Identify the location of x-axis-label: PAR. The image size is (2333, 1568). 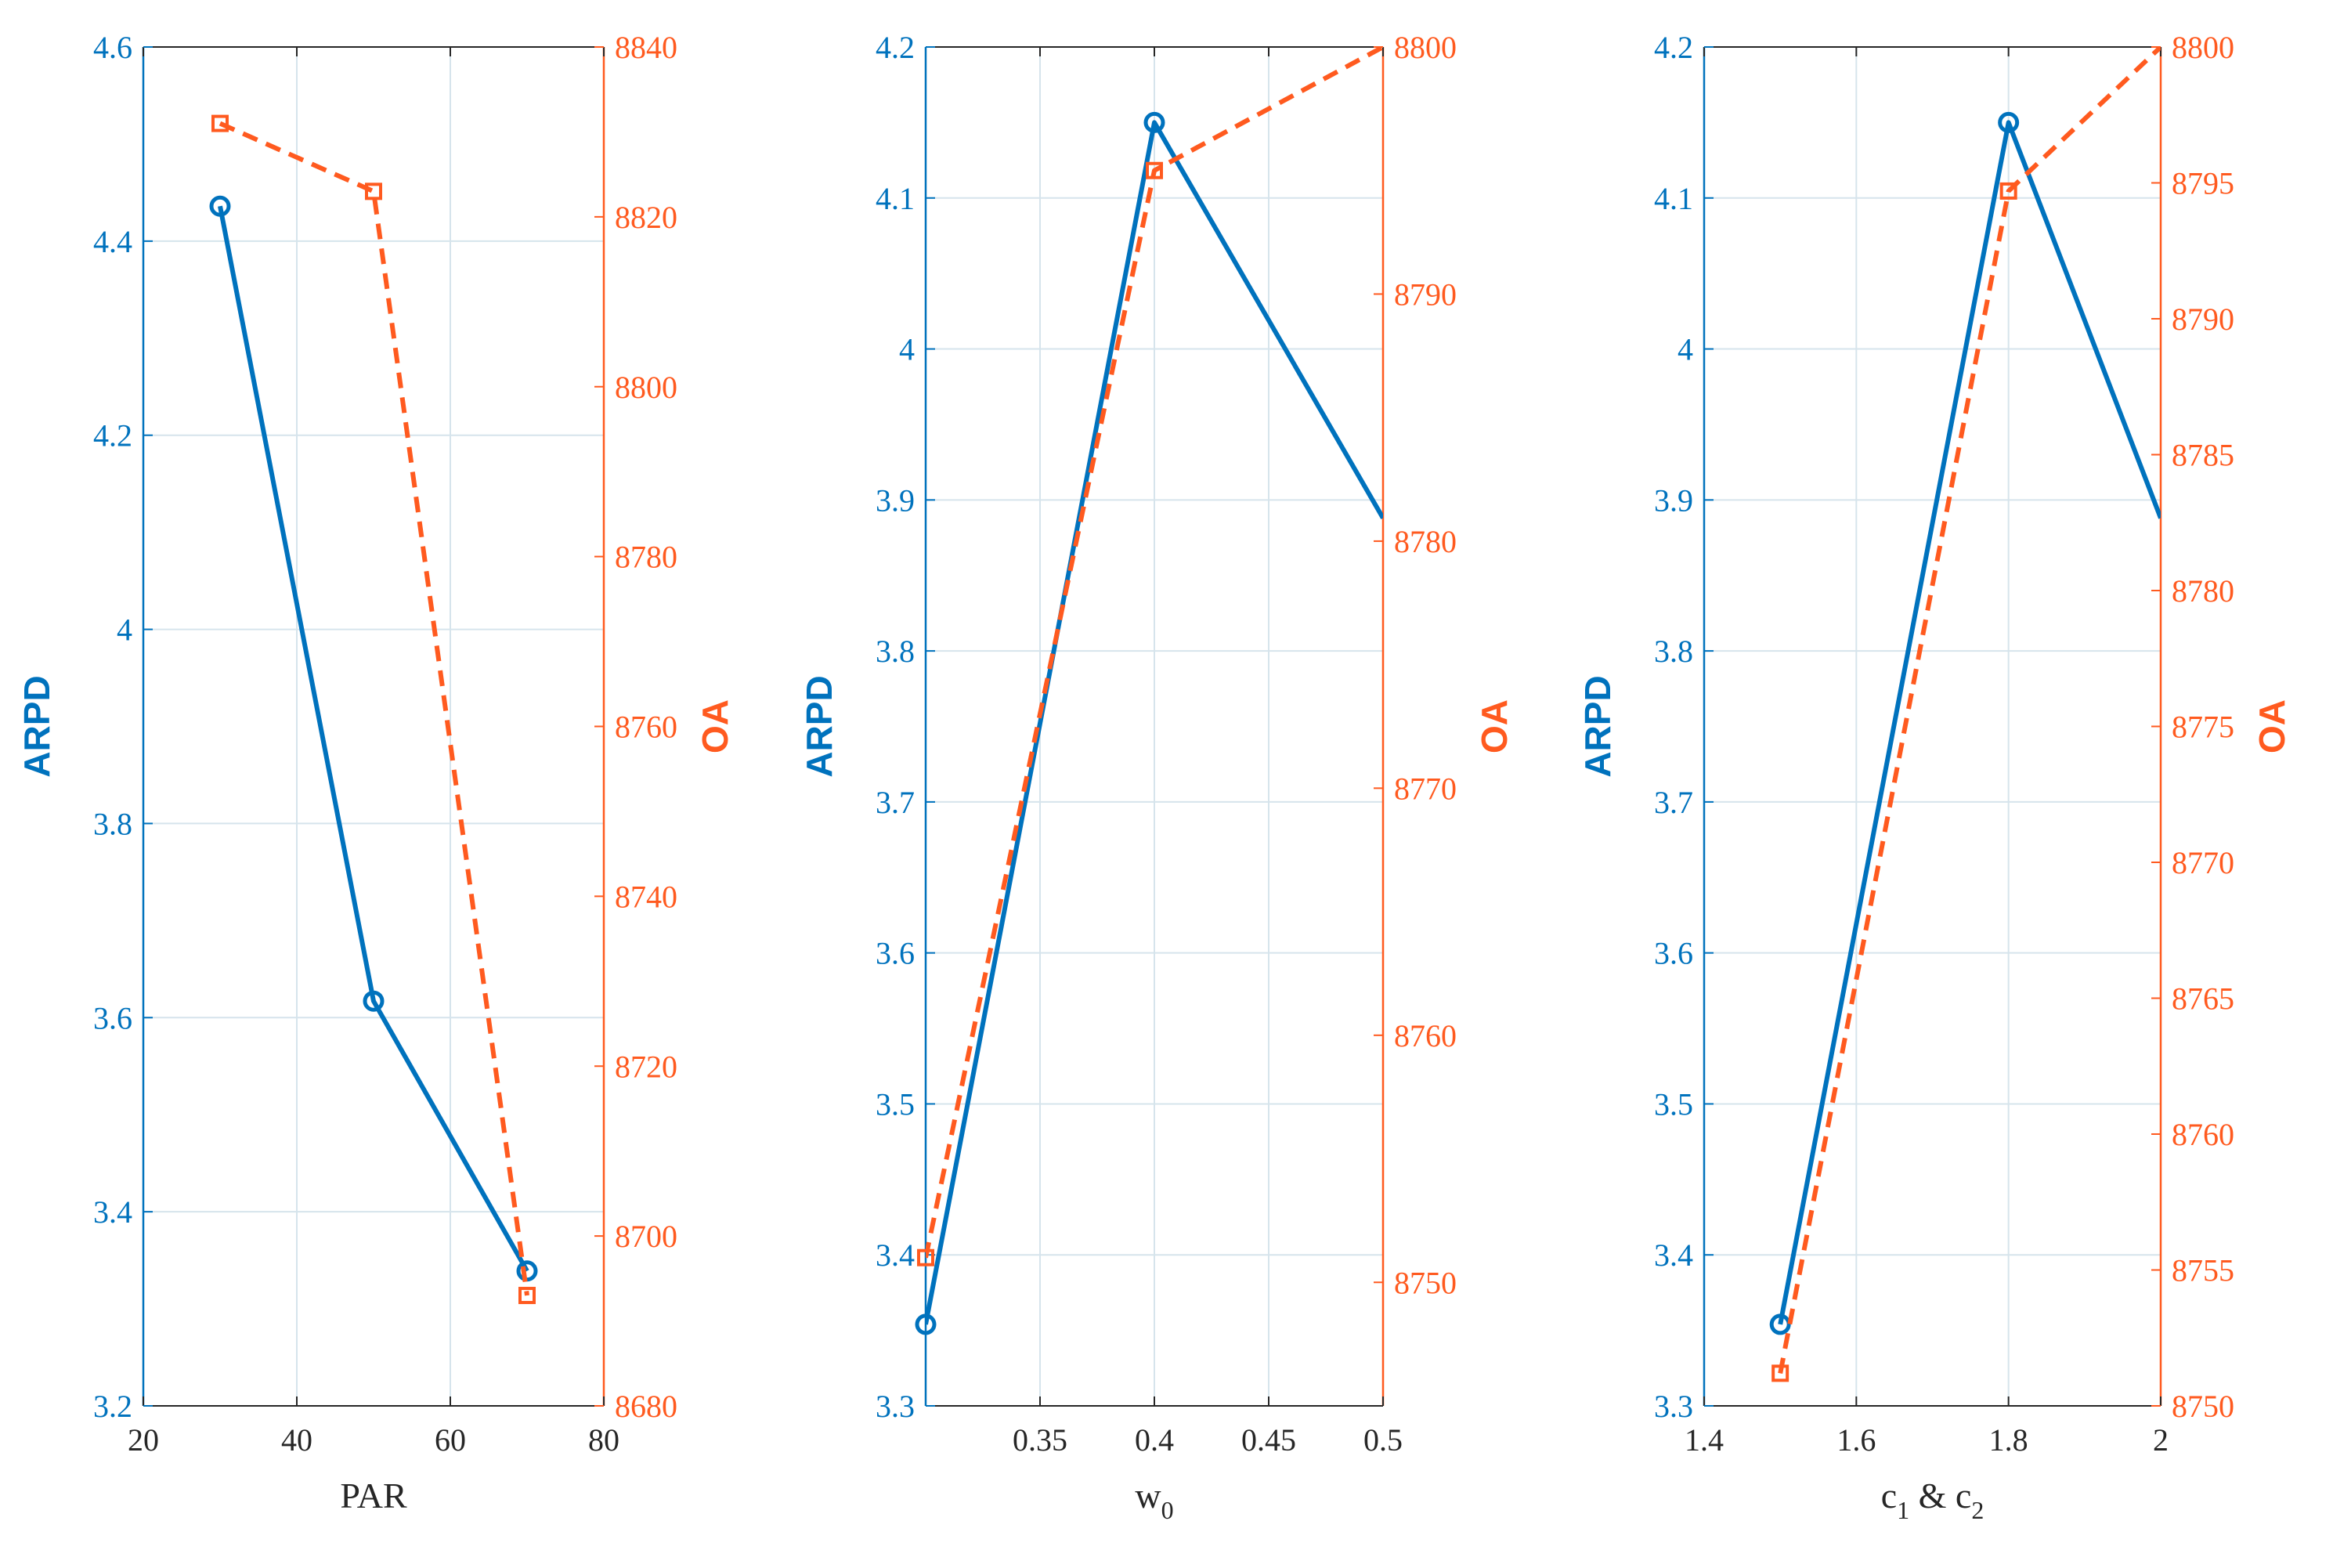
(373, 1496).